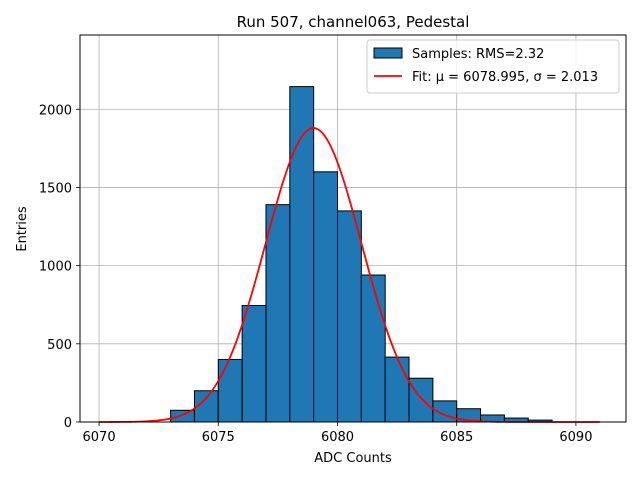 Image resolution: width=640 pixels, height=480 pixels. What do you see at coordinates (456, 437) in the screenshot?
I see `x-tick-label: 6085` at bounding box center [456, 437].